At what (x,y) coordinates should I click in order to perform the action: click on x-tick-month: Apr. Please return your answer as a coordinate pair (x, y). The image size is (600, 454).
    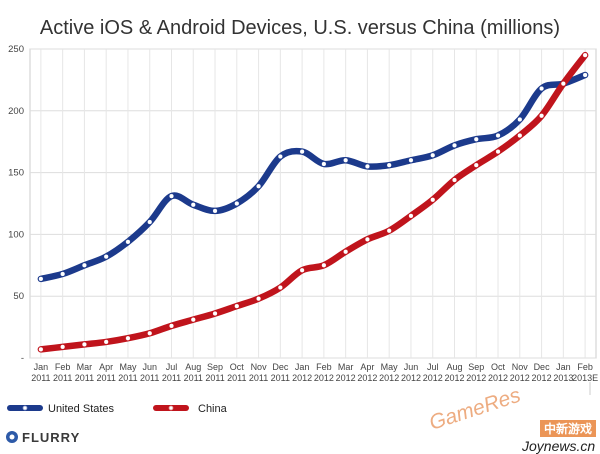
    Looking at the image, I should click on (367, 367).